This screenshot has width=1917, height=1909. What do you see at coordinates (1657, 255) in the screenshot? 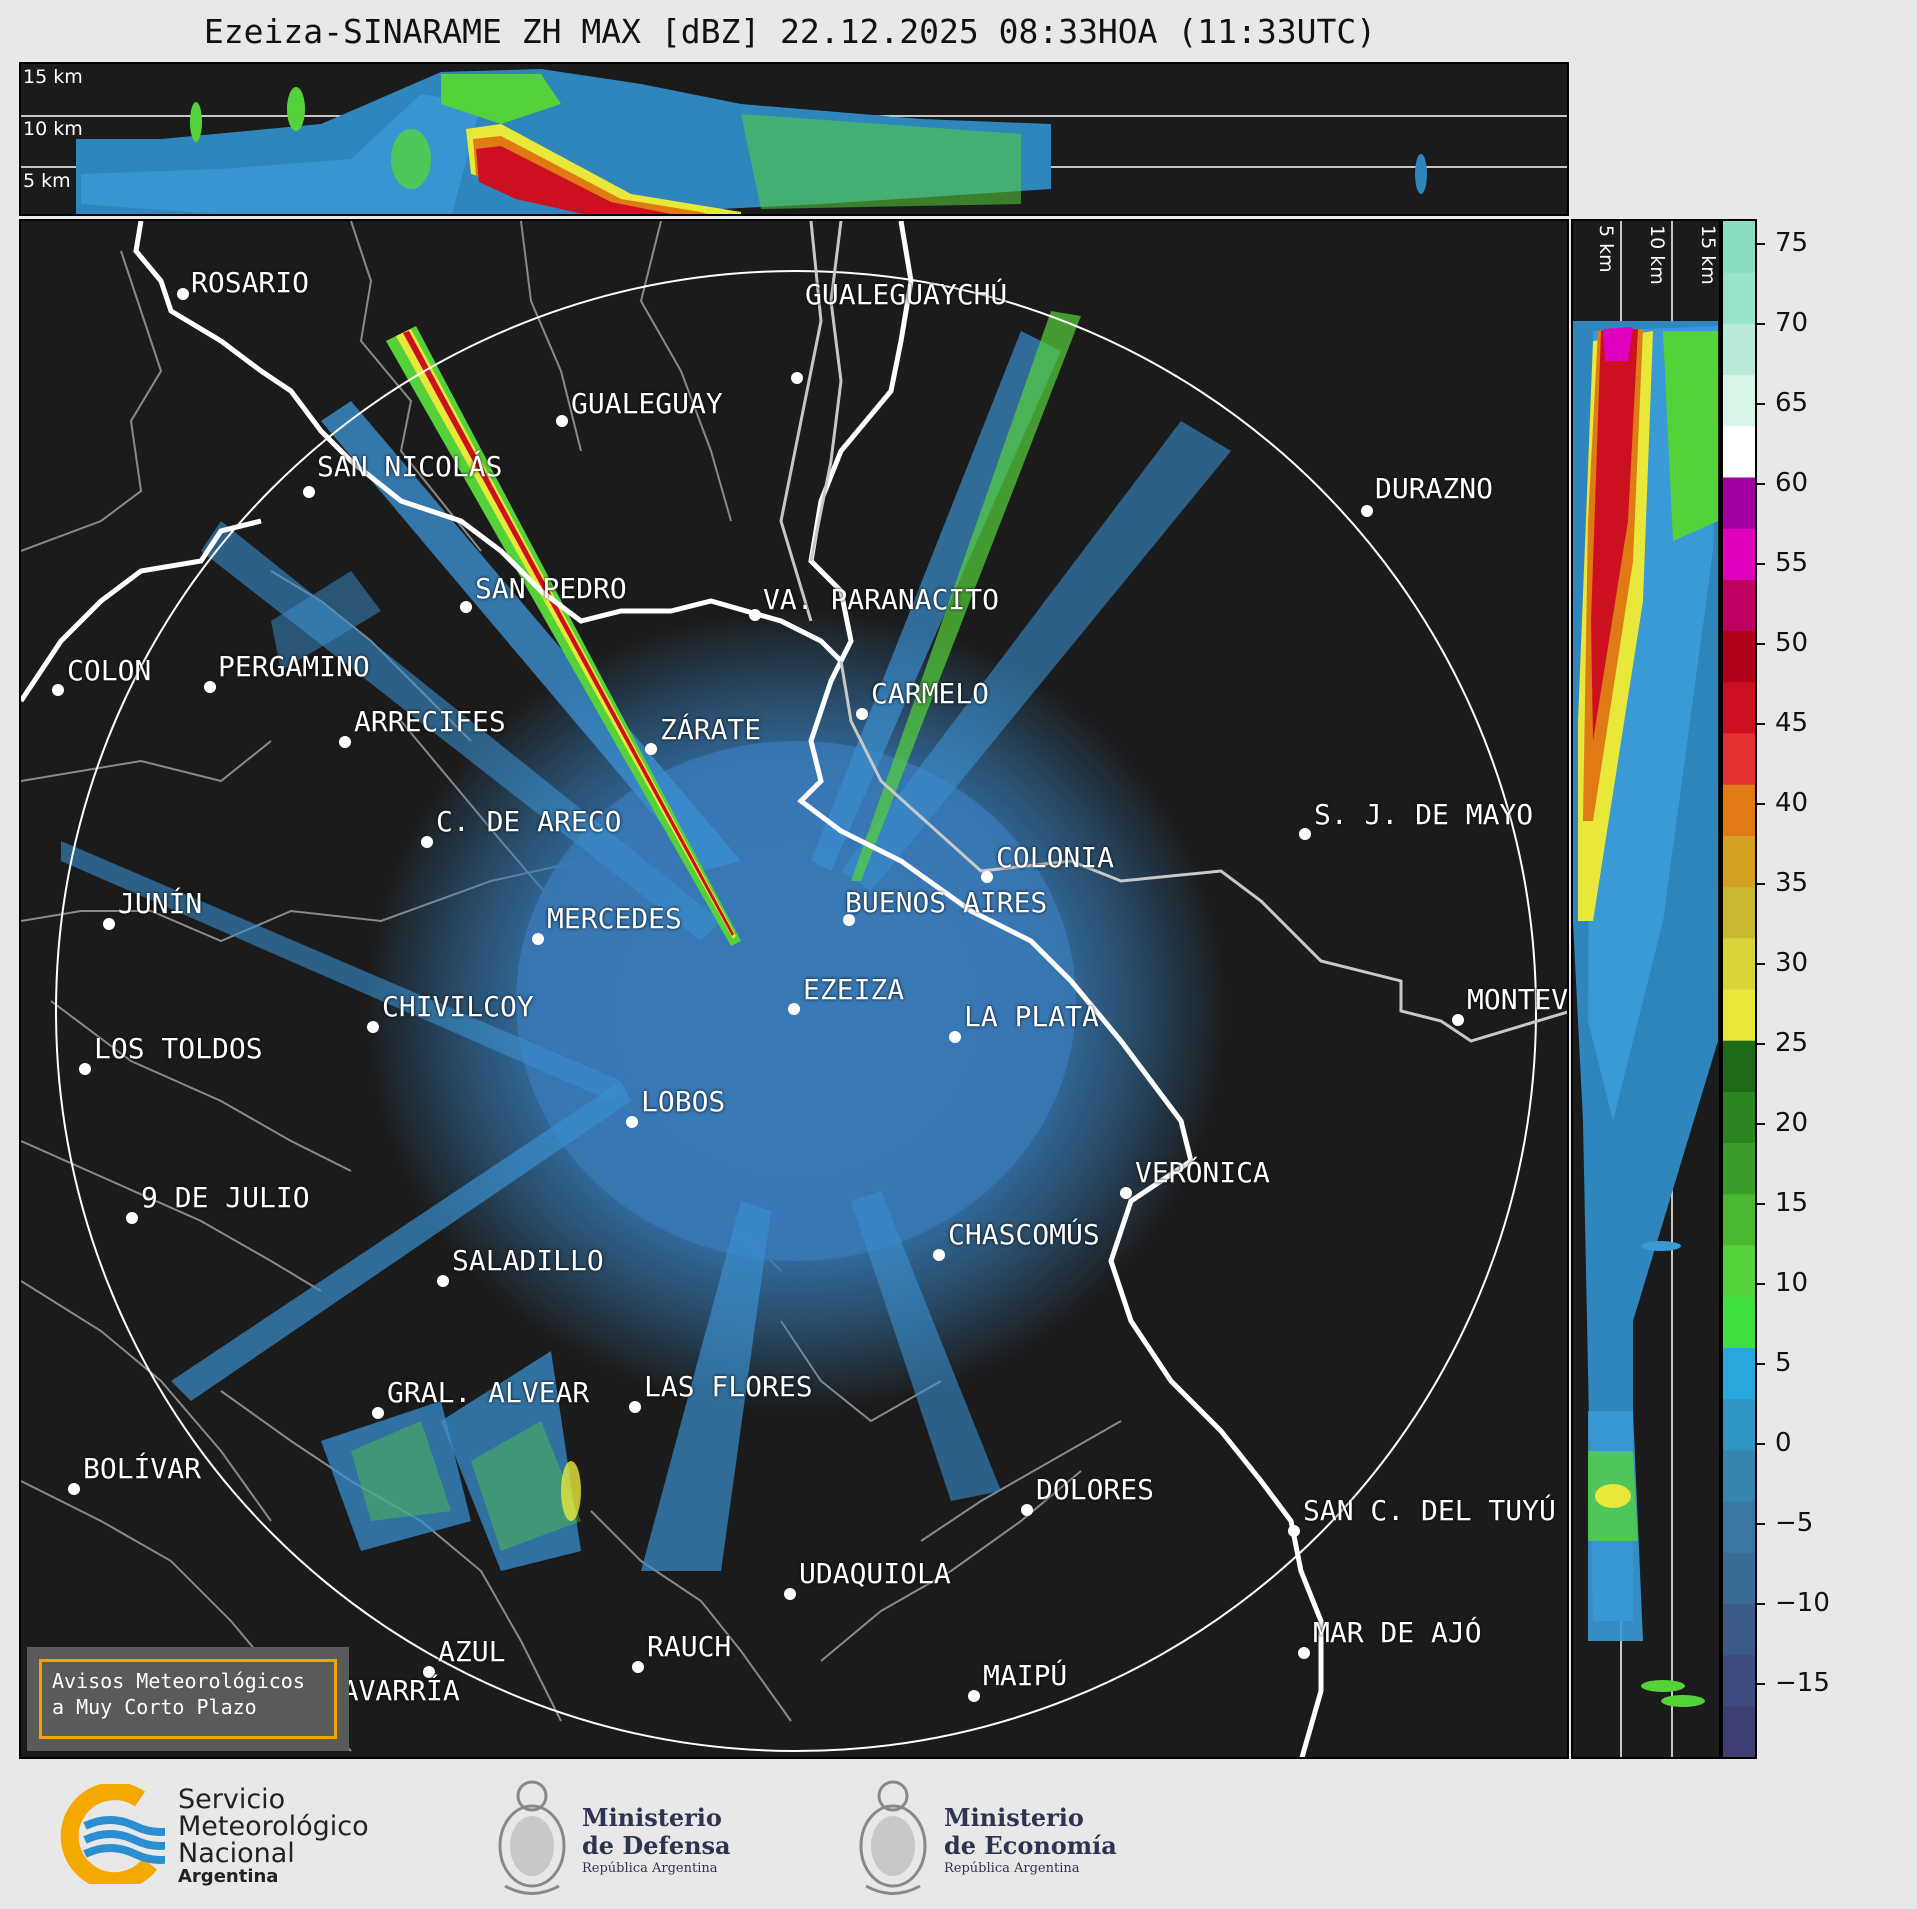
I see `side-height-label-10km: 10 km` at bounding box center [1657, 255].